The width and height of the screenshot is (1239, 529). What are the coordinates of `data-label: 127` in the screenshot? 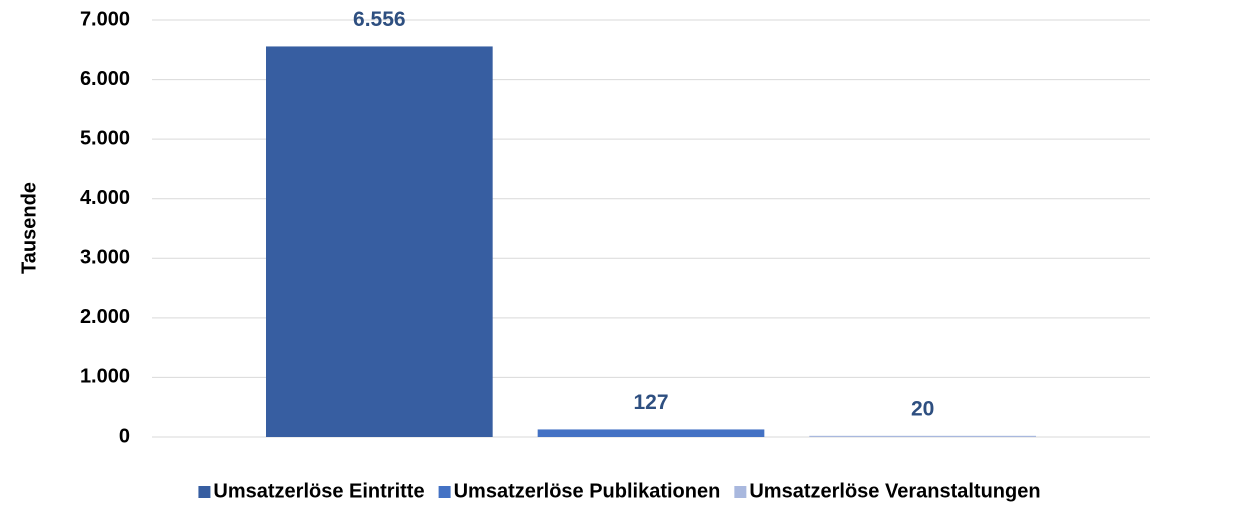 It's located at (650, 402).